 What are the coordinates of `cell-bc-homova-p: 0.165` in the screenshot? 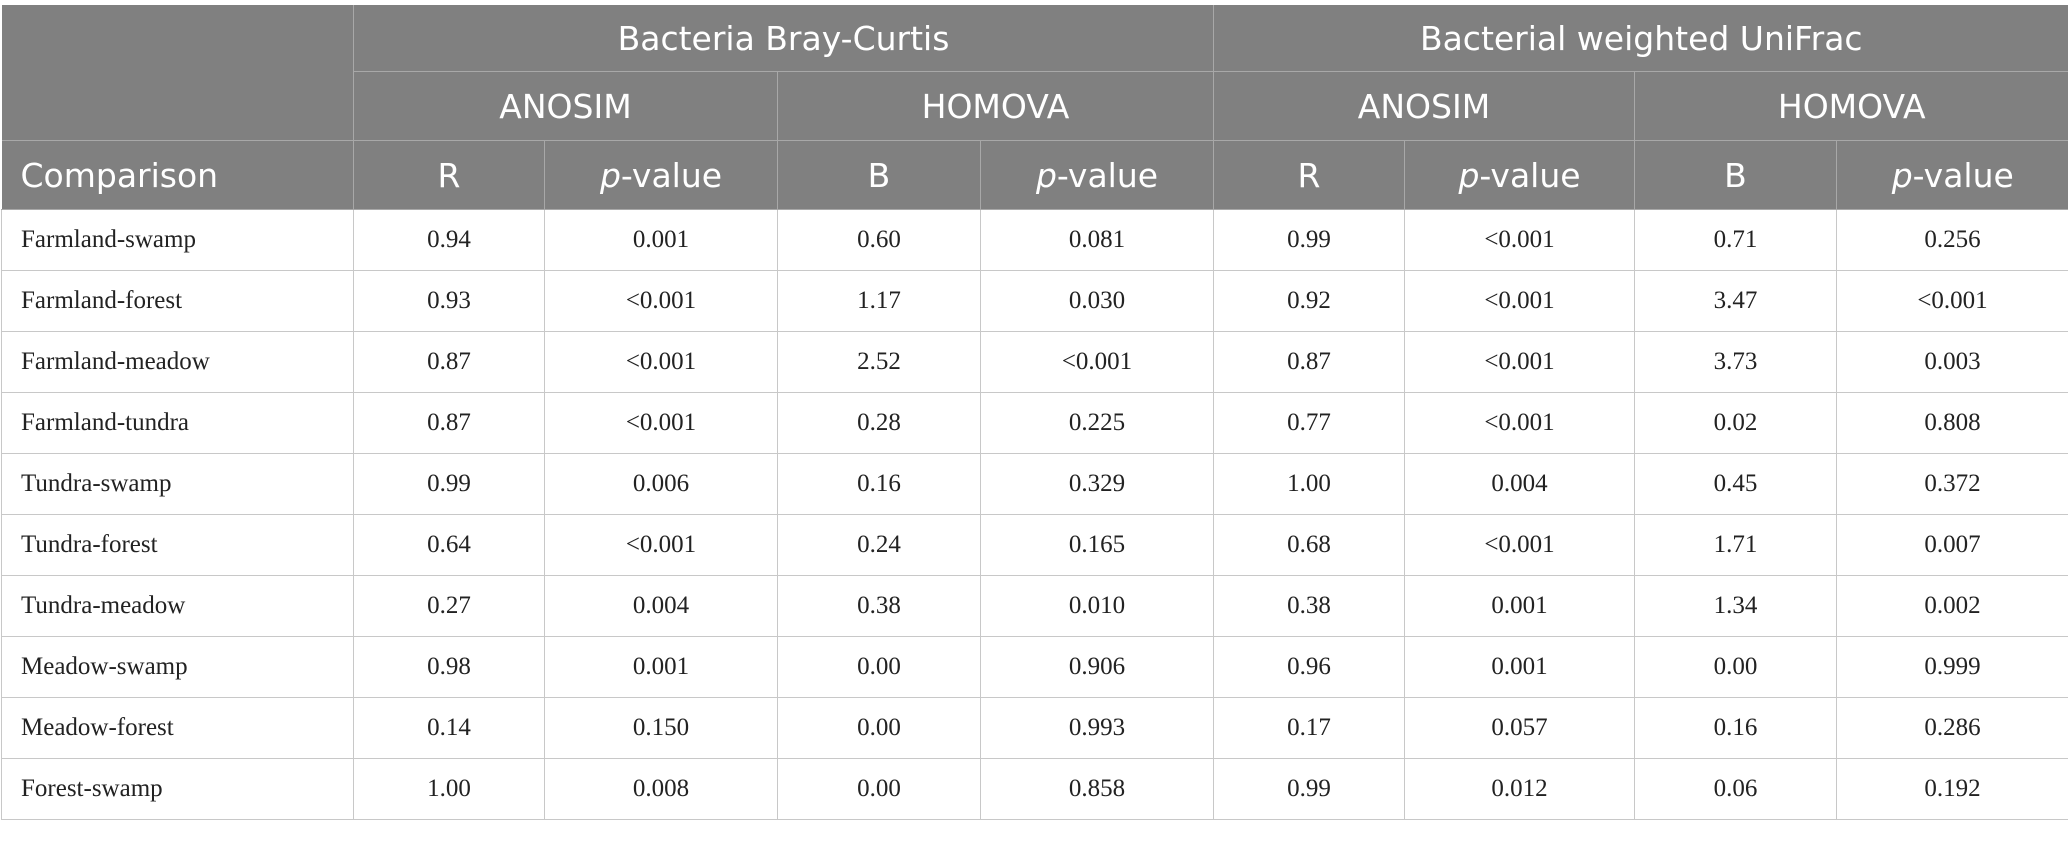 It's located at (1097, 545).